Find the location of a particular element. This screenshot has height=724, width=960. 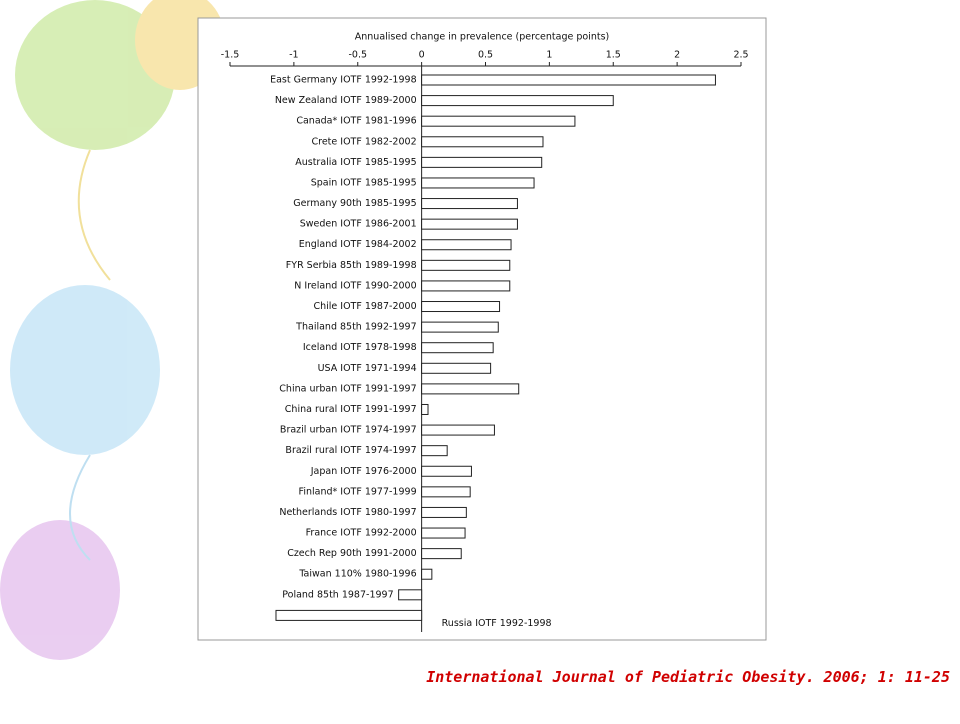

x-tick-label: 2 is located at coordinates (677, 55).